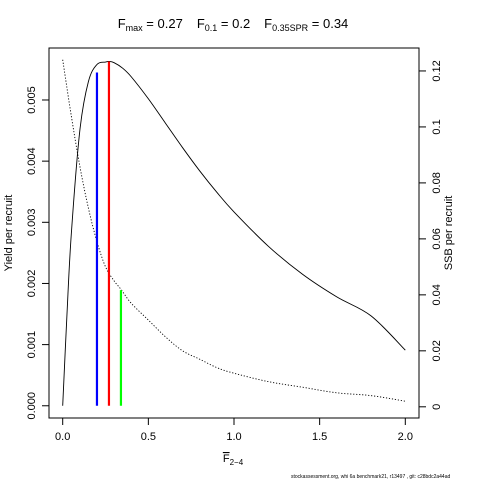 This screenshot has width=480, height=480. Describe the element at coordinates (234, 430) in the screenshot. I see `x-axis: 0.0 0.5 1.0 1.5 2.0` at that location.